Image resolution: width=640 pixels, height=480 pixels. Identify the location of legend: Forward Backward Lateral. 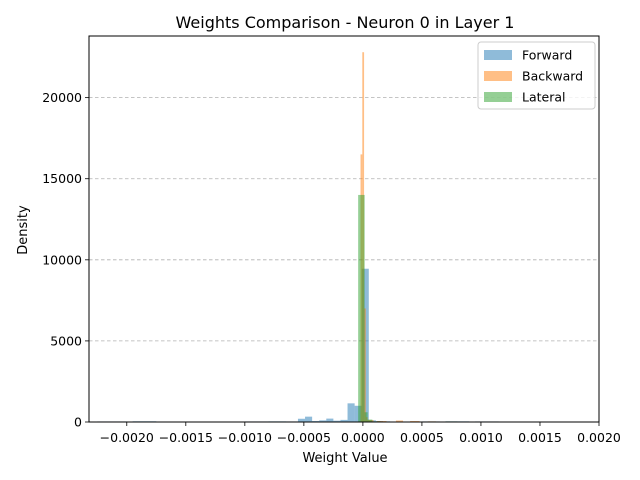
(536, 75).